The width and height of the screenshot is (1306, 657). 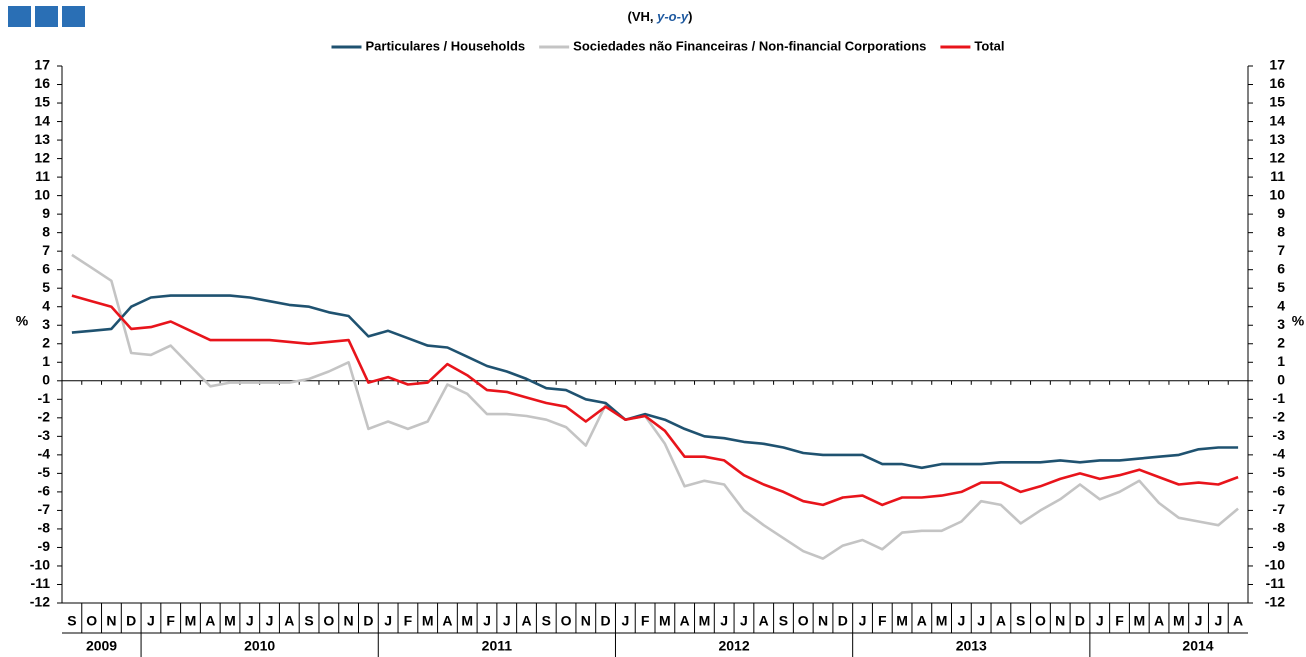 I want to click on y-tick-label: 10, so click(x=42, y=194).